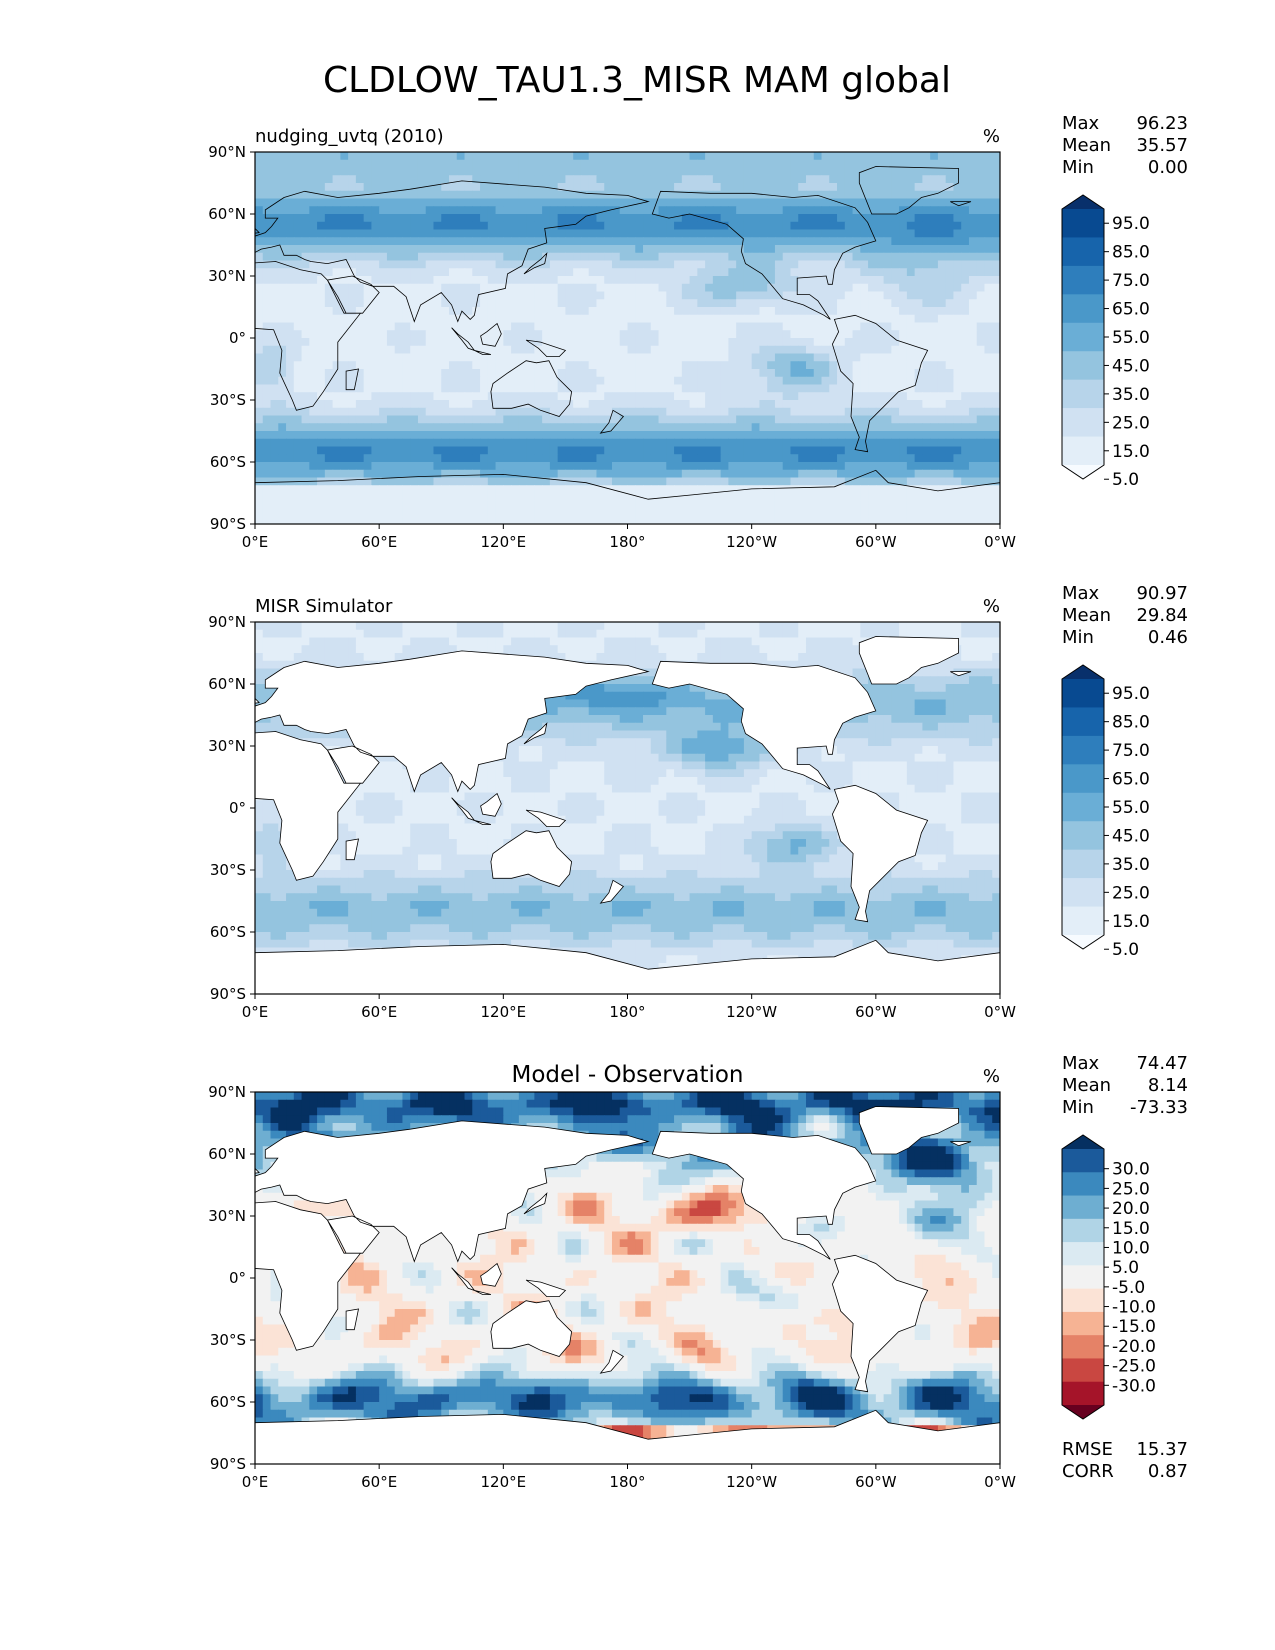 The width and height of the screenshot is (1275, 1650). What do you see at coordinates (1081, 1063) in the screenshot?
I see `stat-label: Max` at bounding box center [1081, 1063].